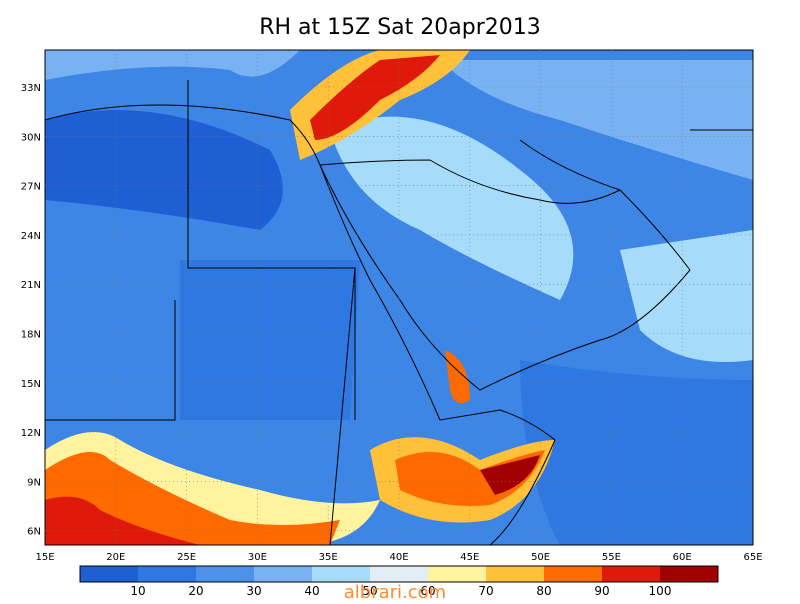  What do you see at coordinates (395, 591) in the screenshot?
I see `watermark: albrari.com` at bounding box center [395, 591].